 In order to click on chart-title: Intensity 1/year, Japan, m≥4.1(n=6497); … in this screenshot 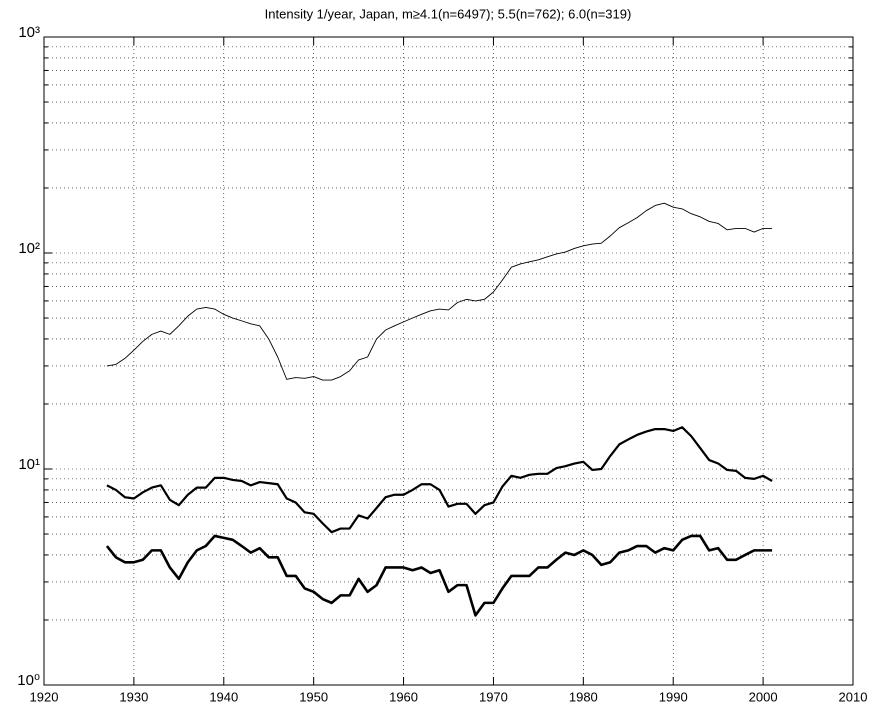, I will do `click(448, 13)`.